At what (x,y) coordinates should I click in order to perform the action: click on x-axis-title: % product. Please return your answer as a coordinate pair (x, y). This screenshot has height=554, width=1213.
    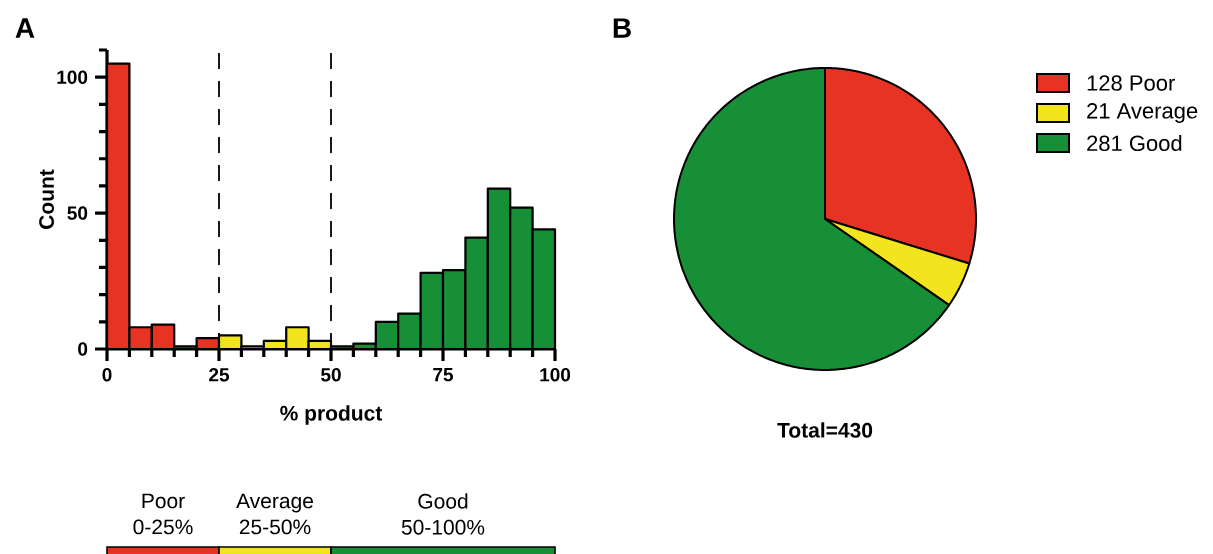
    Looking at the image, I should click on (331, 415).